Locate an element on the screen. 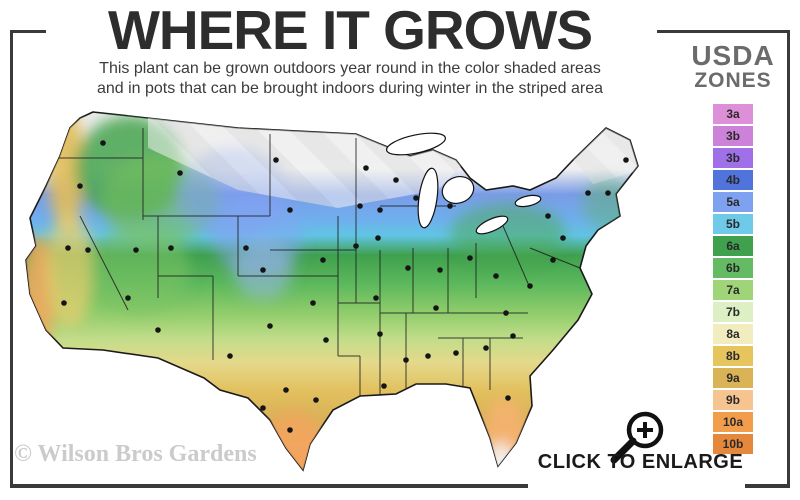  zone-swatch-8a-10: 8a is located at coordinates (733, 334).